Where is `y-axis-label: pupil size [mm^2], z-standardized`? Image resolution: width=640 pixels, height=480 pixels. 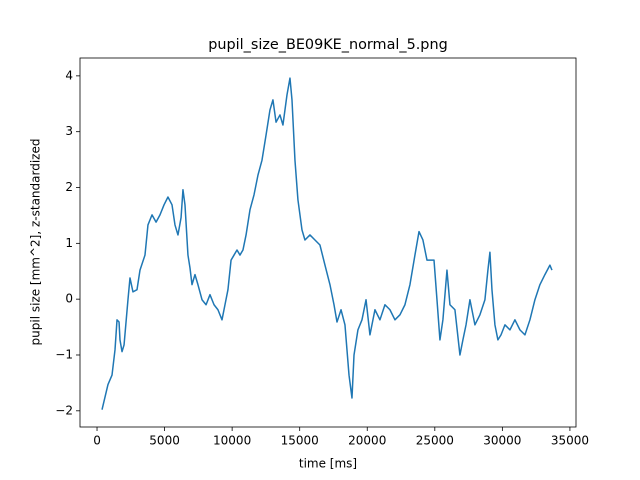 y-axis-label: pupil size [mm^2], z-standardized is located at coordinates (36, 242).